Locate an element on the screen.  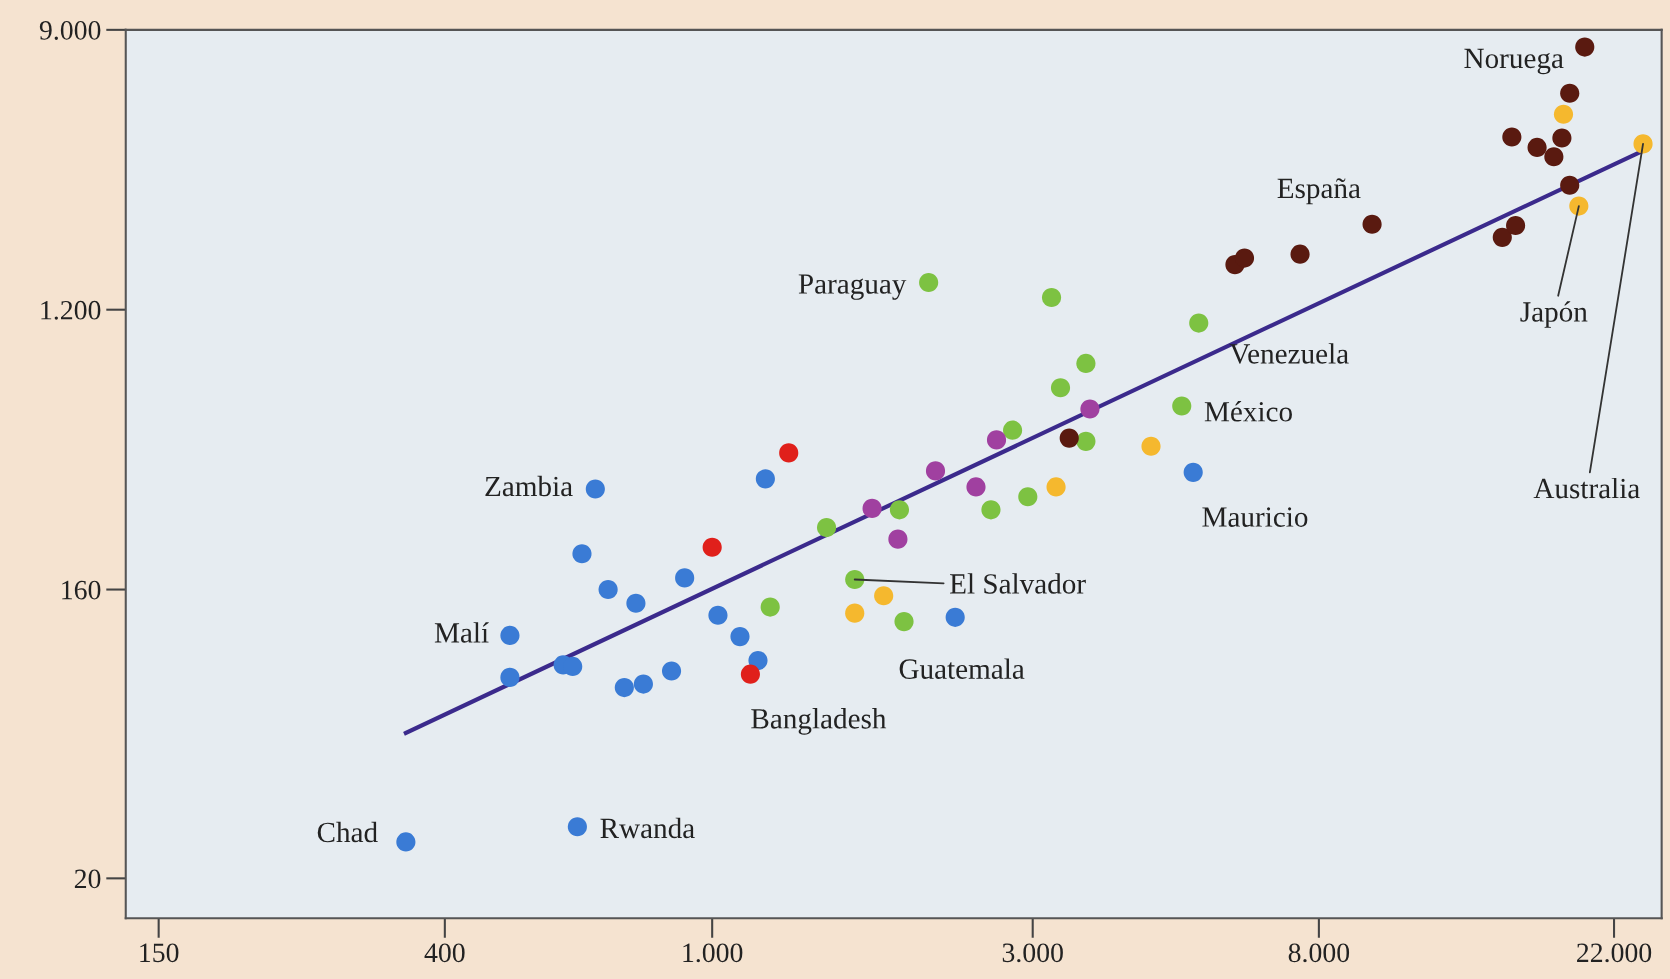
annotation: Malí is located at coordinates (461, 632).